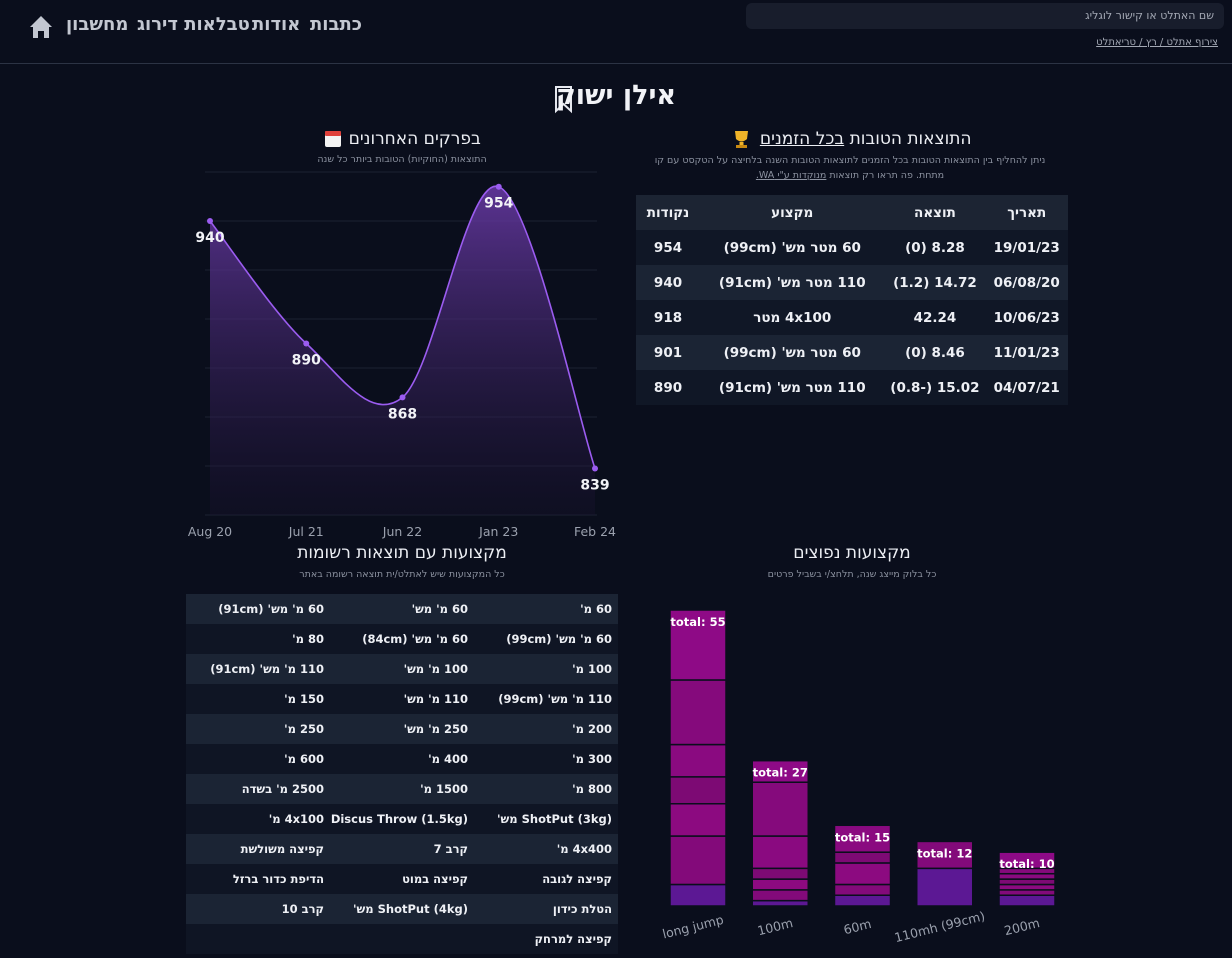 This screenshot has width=1232, height=958. Describe the element at coordinates (741, 146) in the screenshot. I see `trophy-base` at that location.